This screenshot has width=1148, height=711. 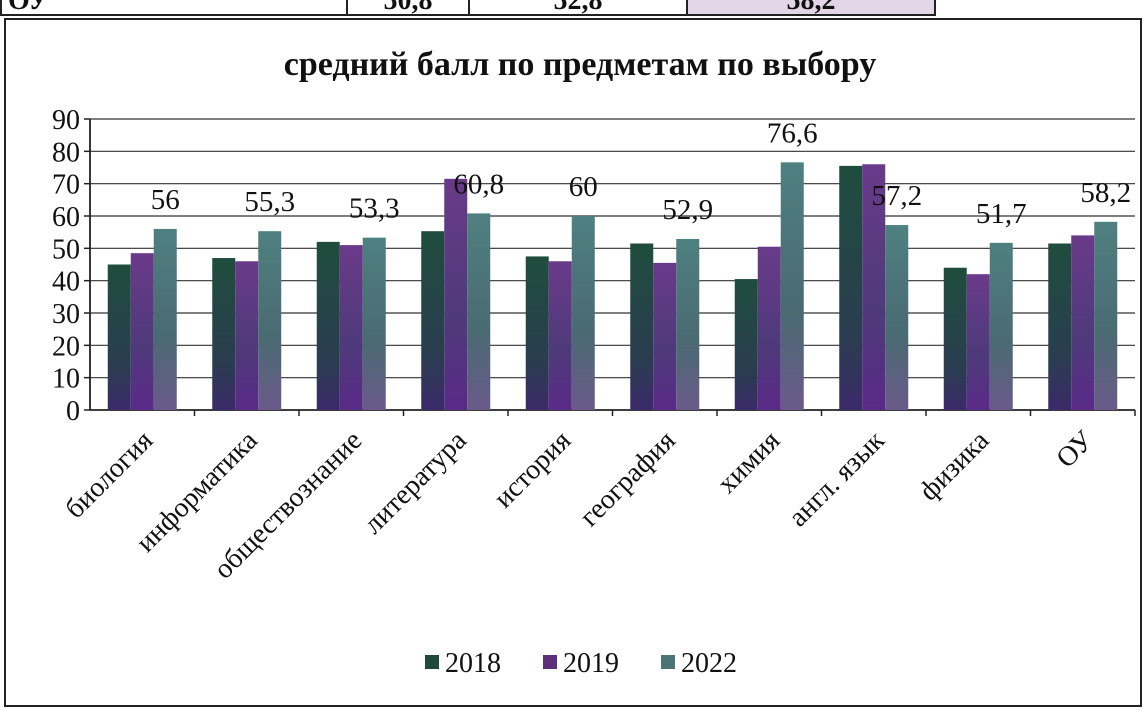 What do you see at coordinates (66, 249) in the screenshot?
I see `y-tick-label: 50` at bounding box center [66, 249].